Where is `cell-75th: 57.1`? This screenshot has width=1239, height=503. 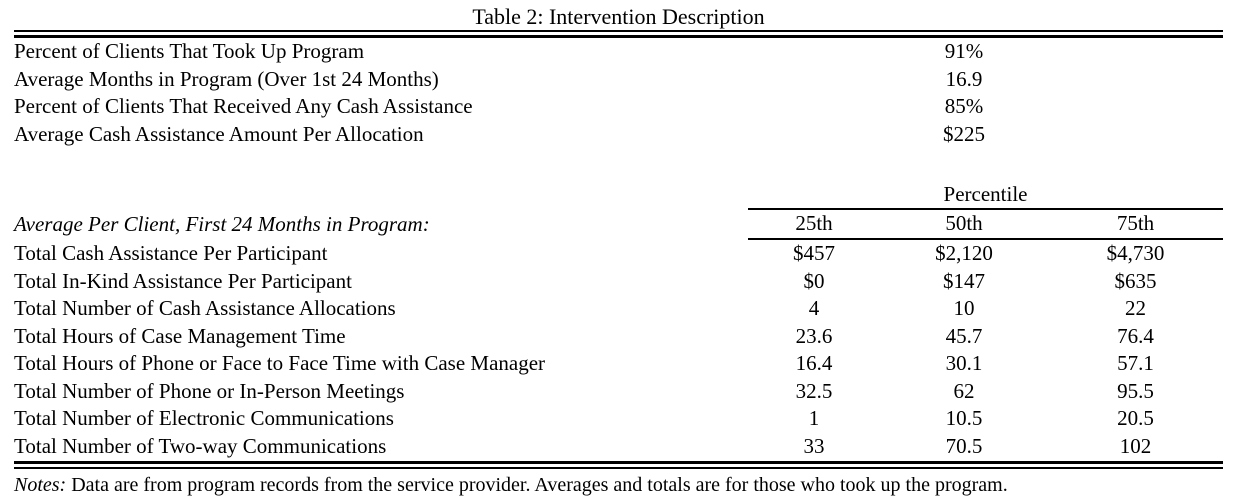 cell-75th: 57.1 is located at coordinates (1135, 363).